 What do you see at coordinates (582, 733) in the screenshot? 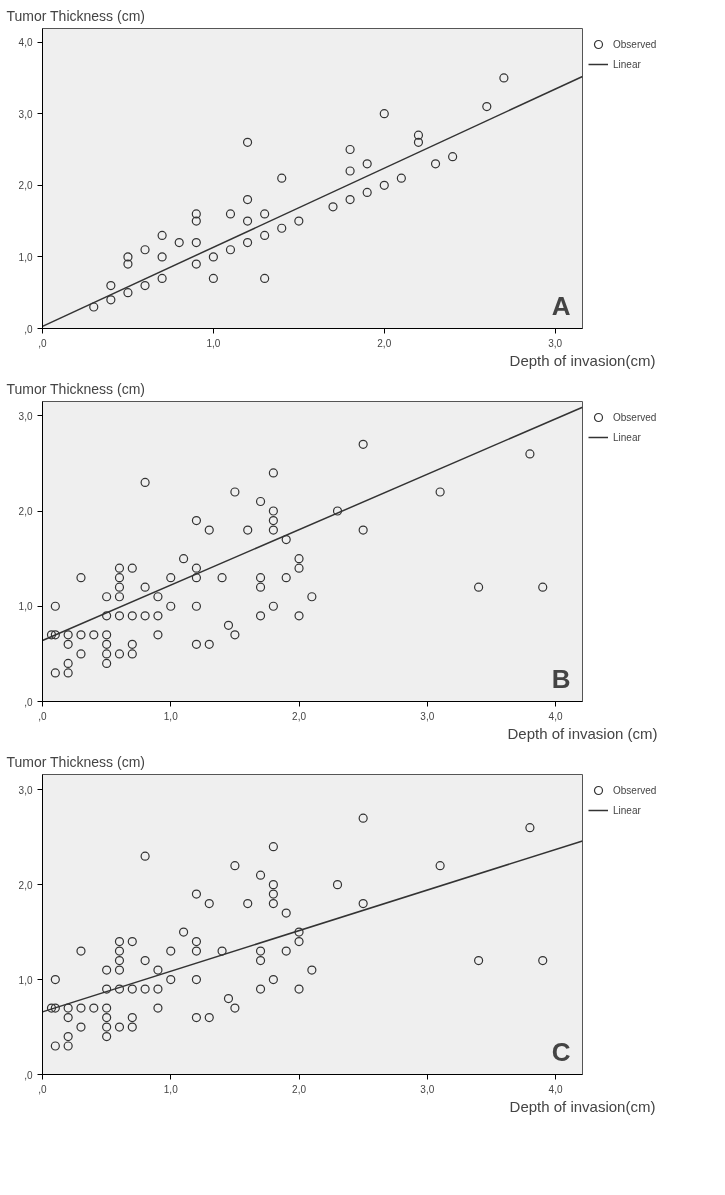
I see `x-axis-title: Depth of invasion (cm)` at bounding box center [582, 733].